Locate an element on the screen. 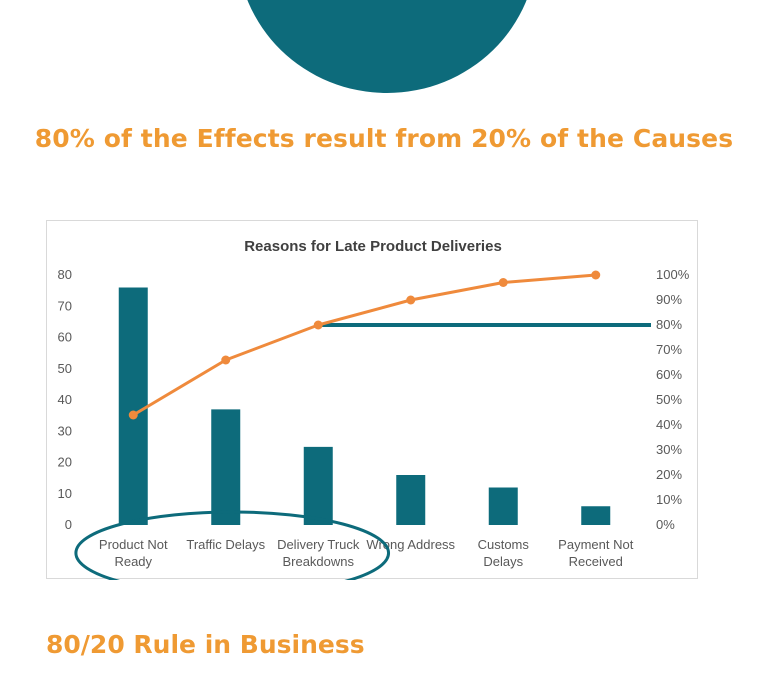  y2-tick-label: 90% is located at coordinates (669, 299).